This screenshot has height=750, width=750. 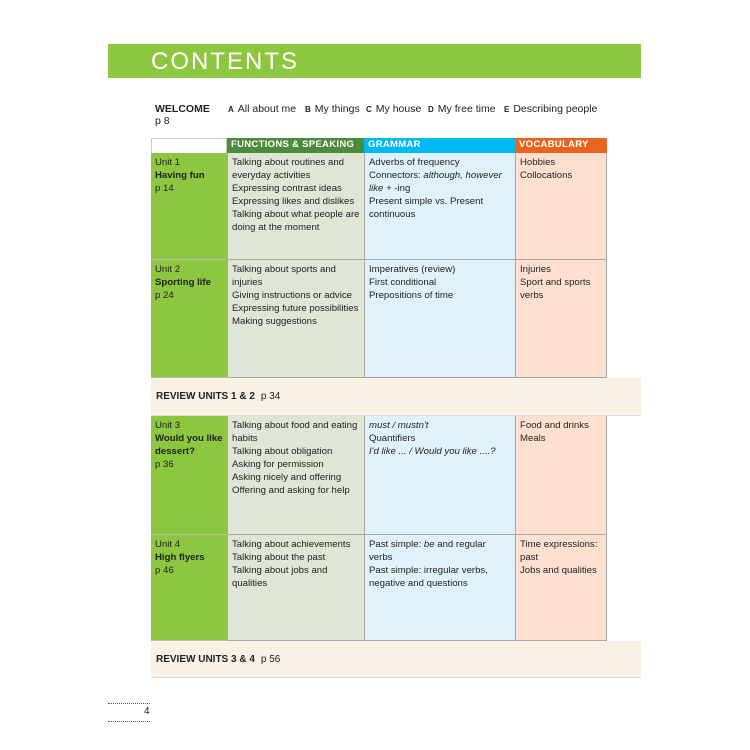 I want to click on page-title: CONTENTS, so click(x=225, y=61).